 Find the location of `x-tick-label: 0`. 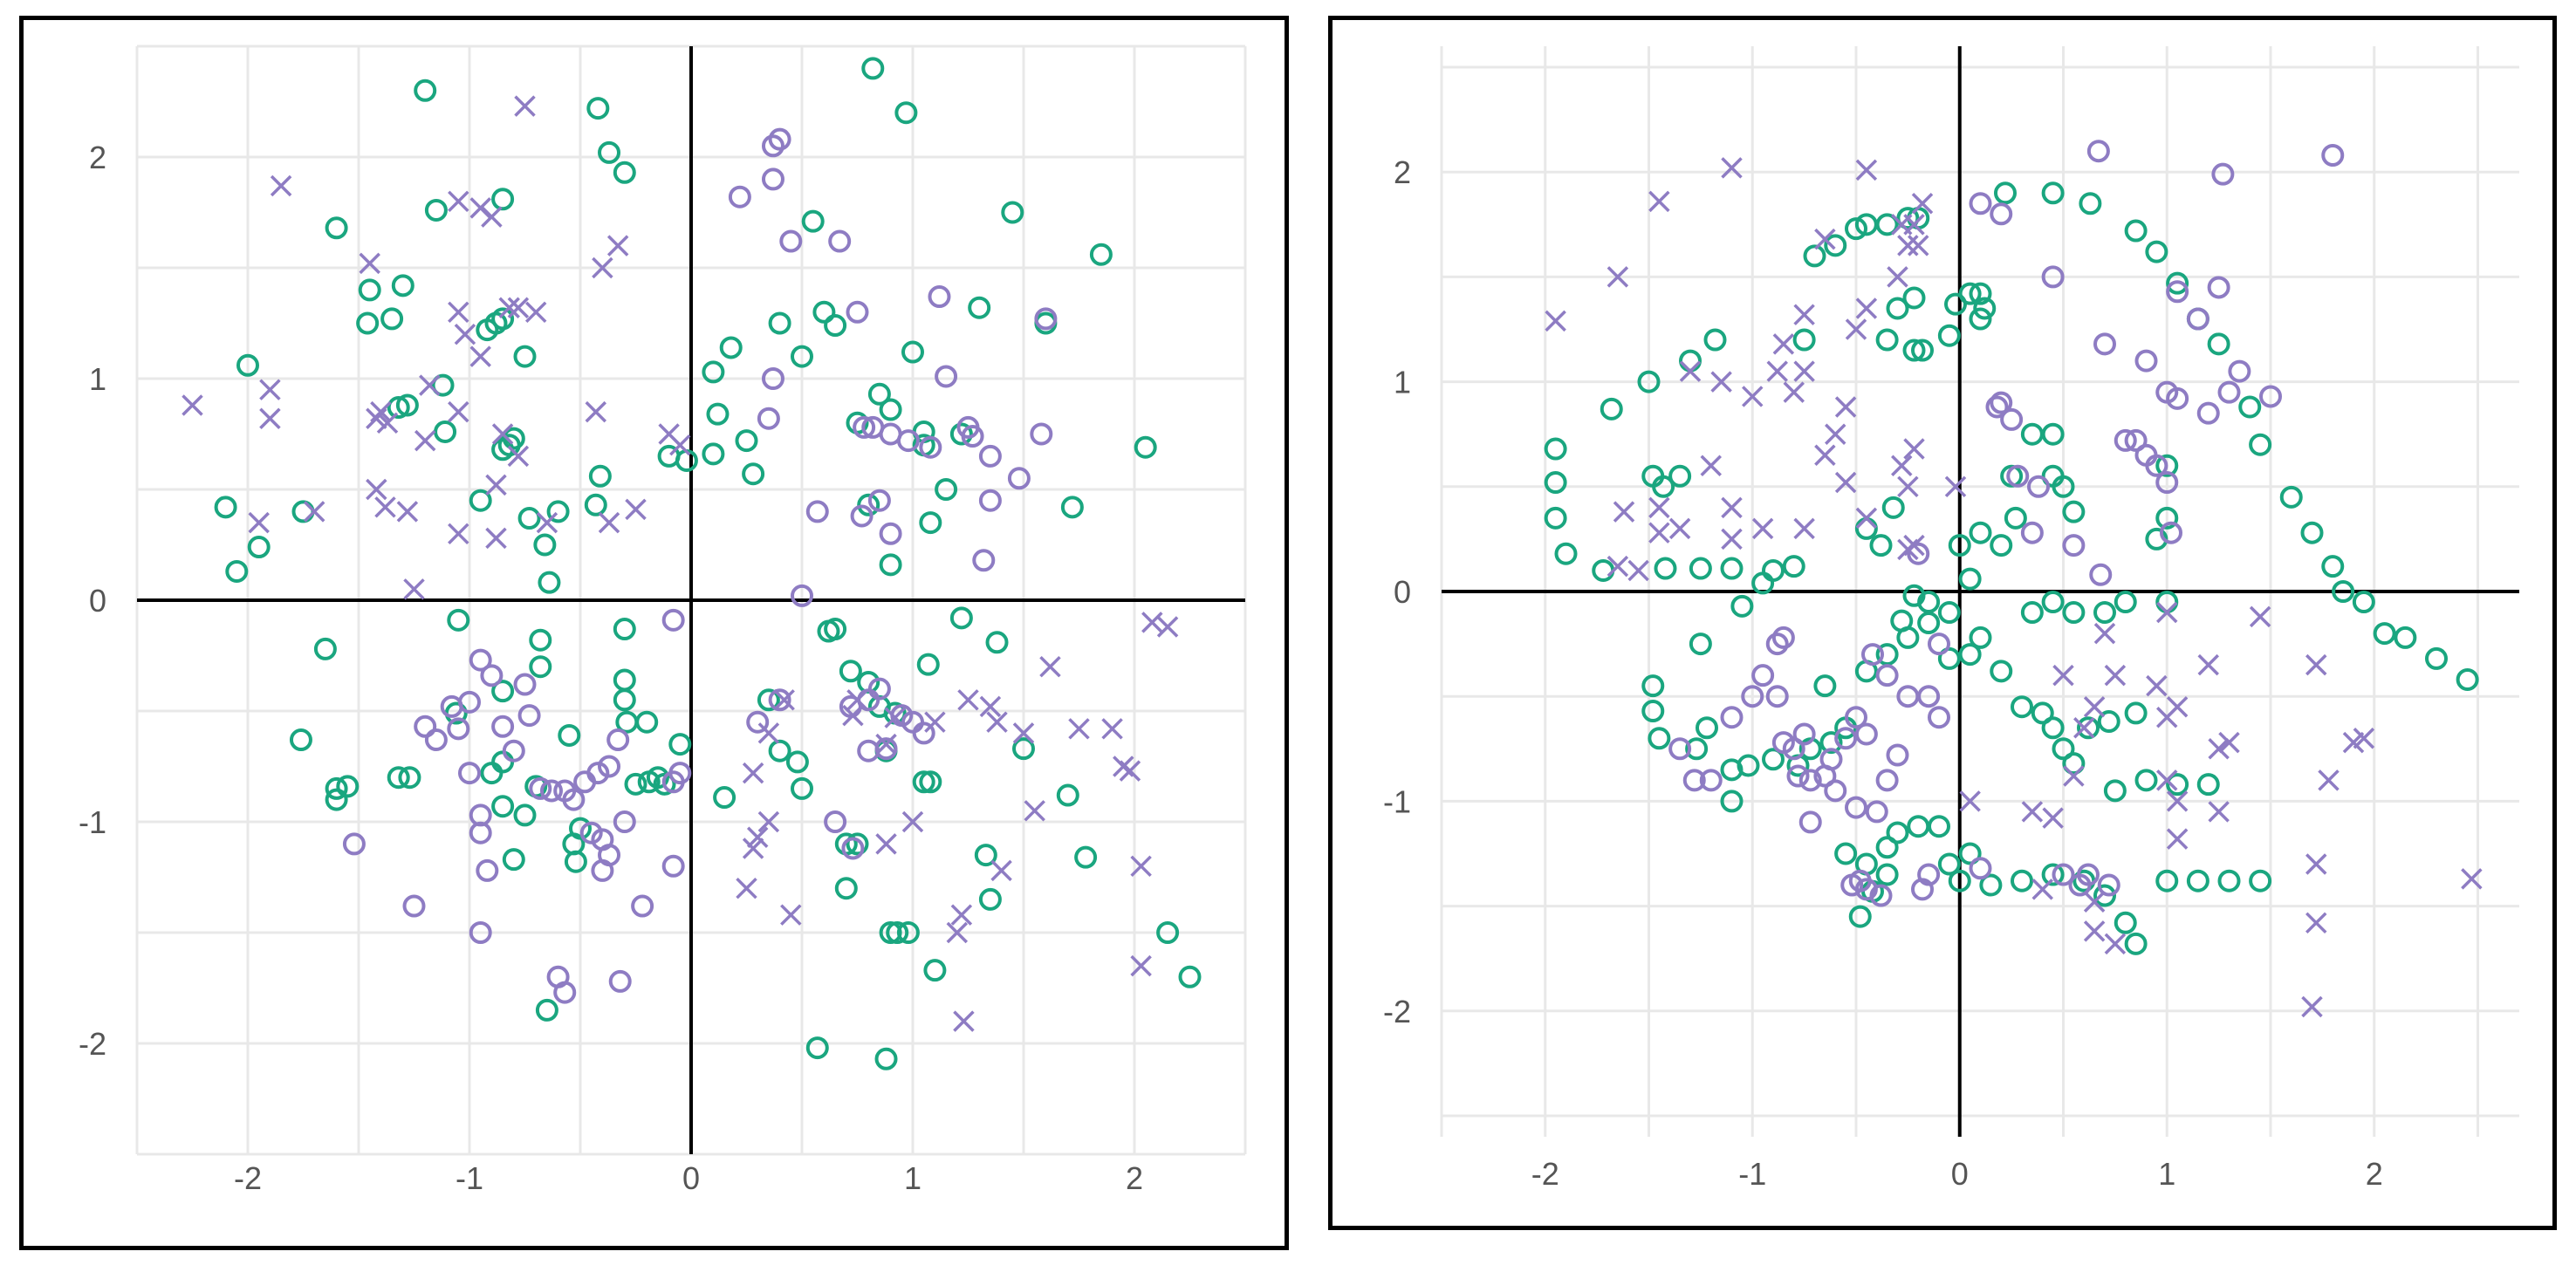

x-tick-label: 0 is located at coordinates (691, 1178).